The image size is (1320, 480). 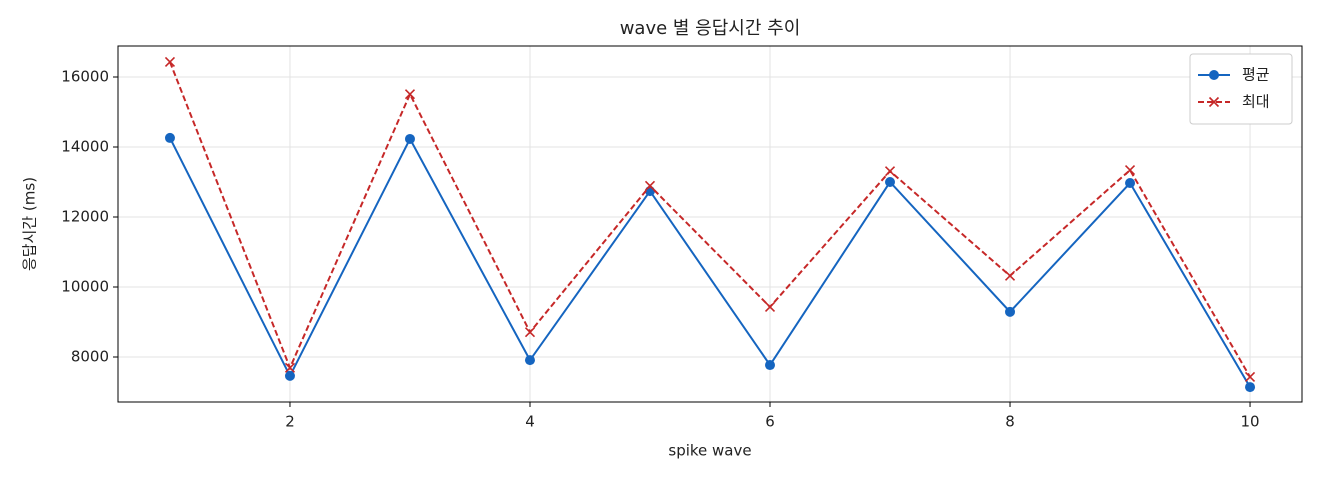 What do you see at coordinates (1010, 422) in the screenshot?
I see `x-tick-label: 8` at bounding box center [1010, 422].